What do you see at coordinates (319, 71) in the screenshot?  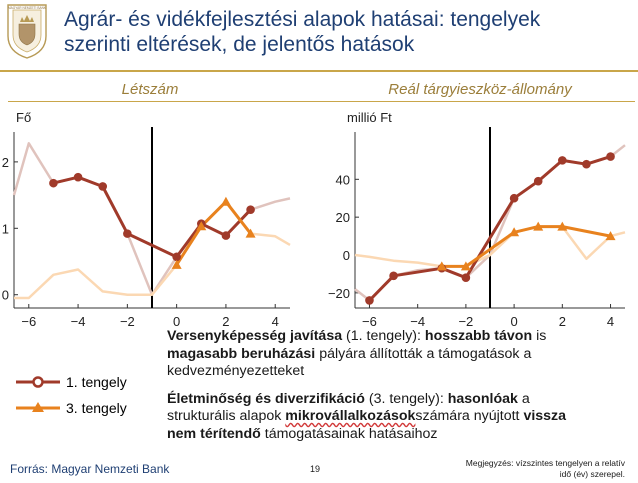 I see `title-divider` at bounding box center [319, 71].